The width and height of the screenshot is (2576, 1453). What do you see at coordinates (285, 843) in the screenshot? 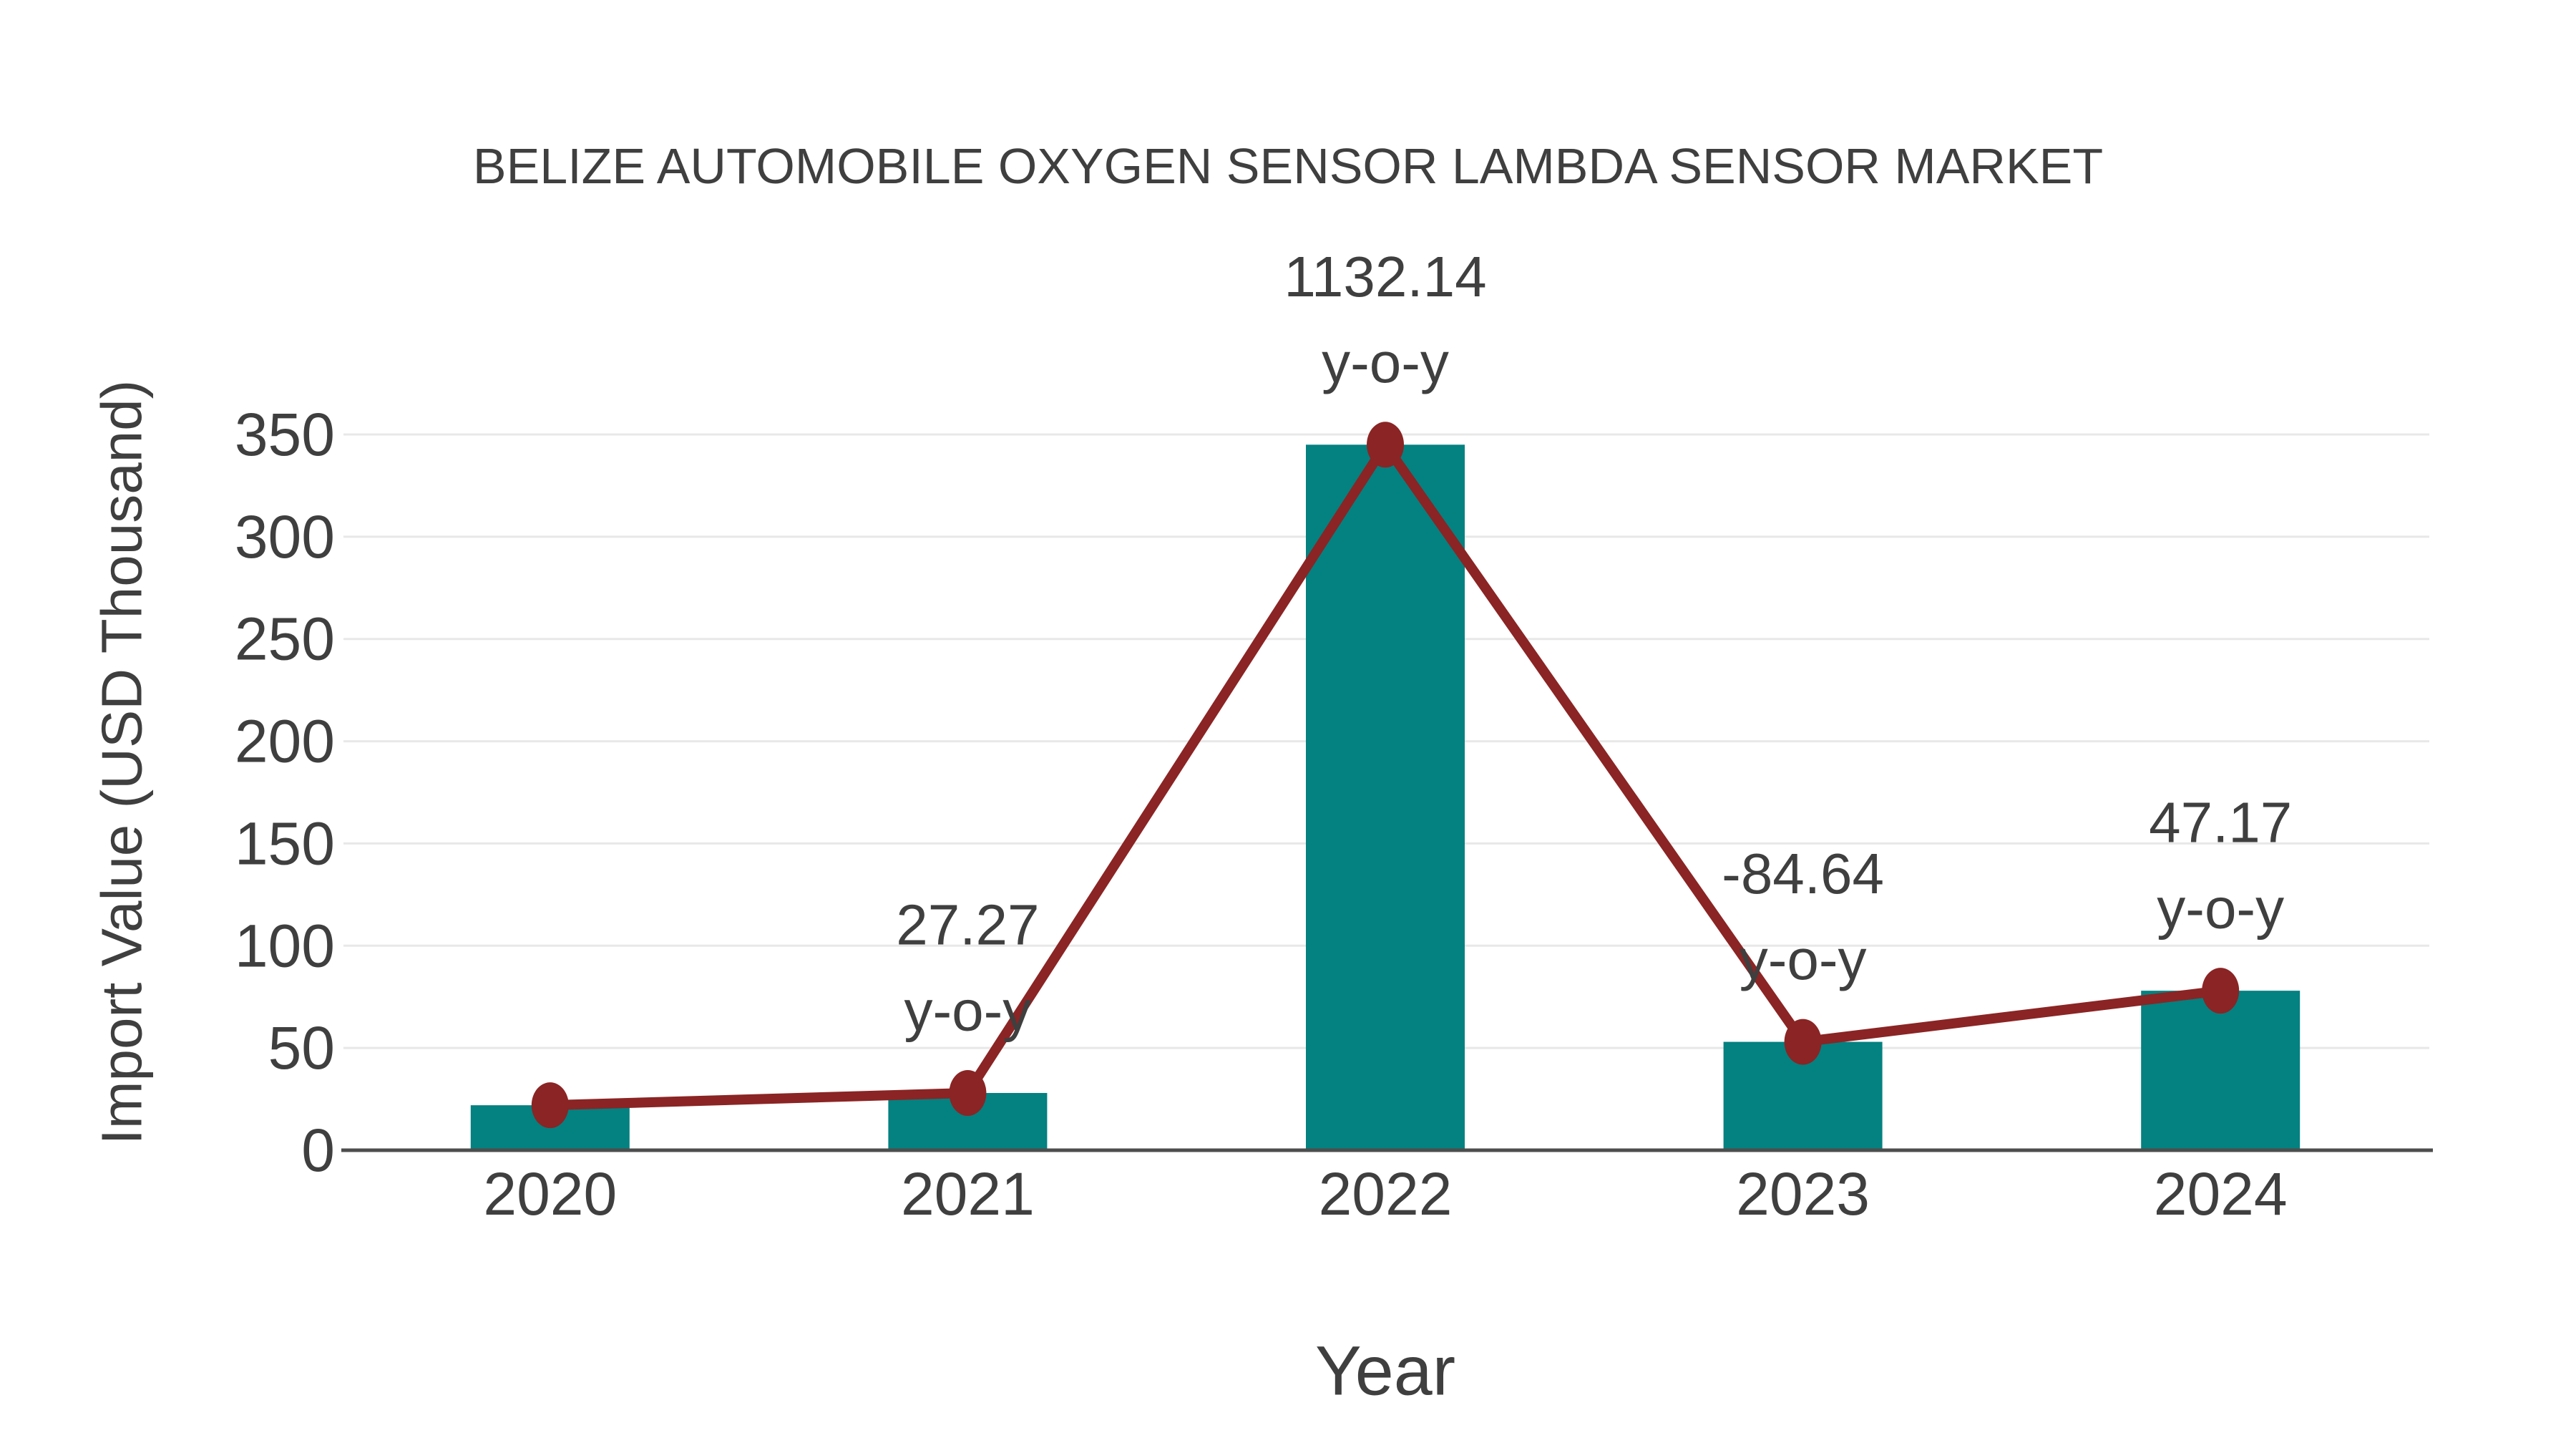
I see `y-tick-label: 150` at bounding box center [285, 843].